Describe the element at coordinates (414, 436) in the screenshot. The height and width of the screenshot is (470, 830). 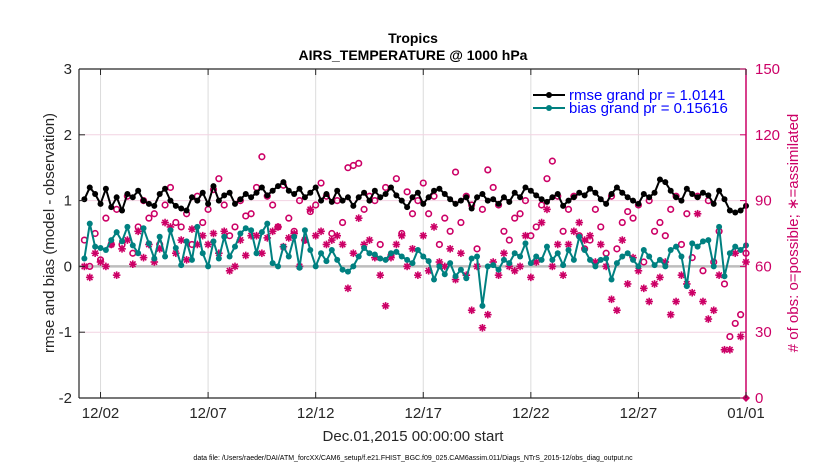
I see `x-axis-label: Dec.01,2015 00:00:00 start` at that location.